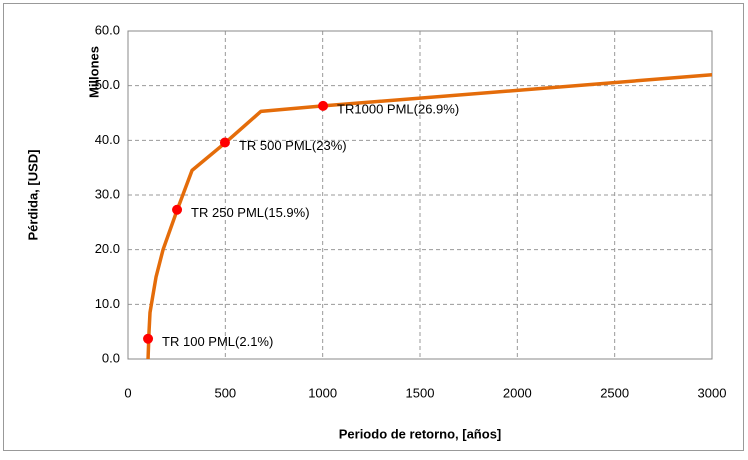 The width and height of the screenshot is (748, 460). I want to click on y-tick-label: 10.0, so click(107, 303).